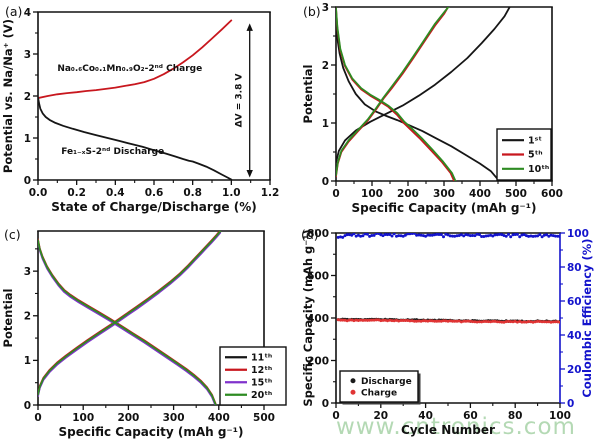 Image resolution: width=600 pixels, height=446 pixels. What do you see at coordinates (386, 382) in the screenshot?
I see `svg-text: Discharge` at bounding box center [386, 382].